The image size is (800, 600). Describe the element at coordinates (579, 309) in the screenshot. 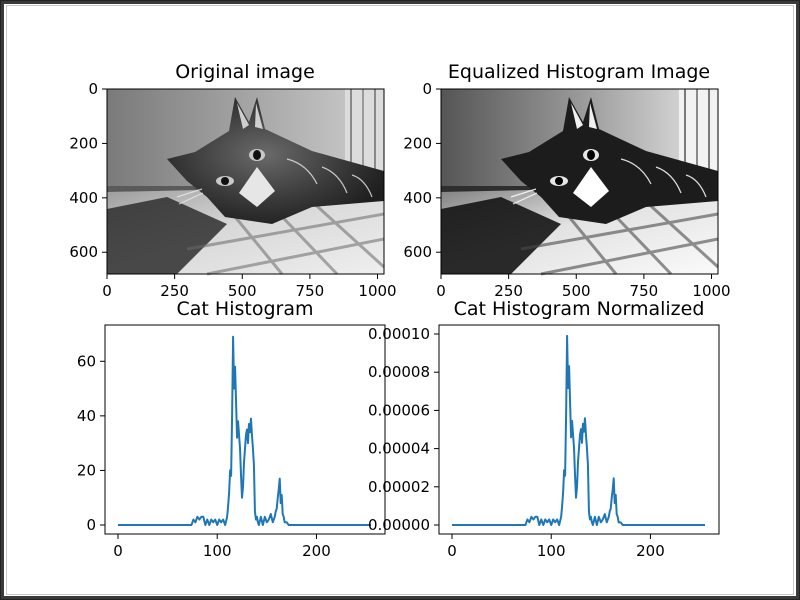

I see `panel-title: Cat Histogram Normalized` at that location.